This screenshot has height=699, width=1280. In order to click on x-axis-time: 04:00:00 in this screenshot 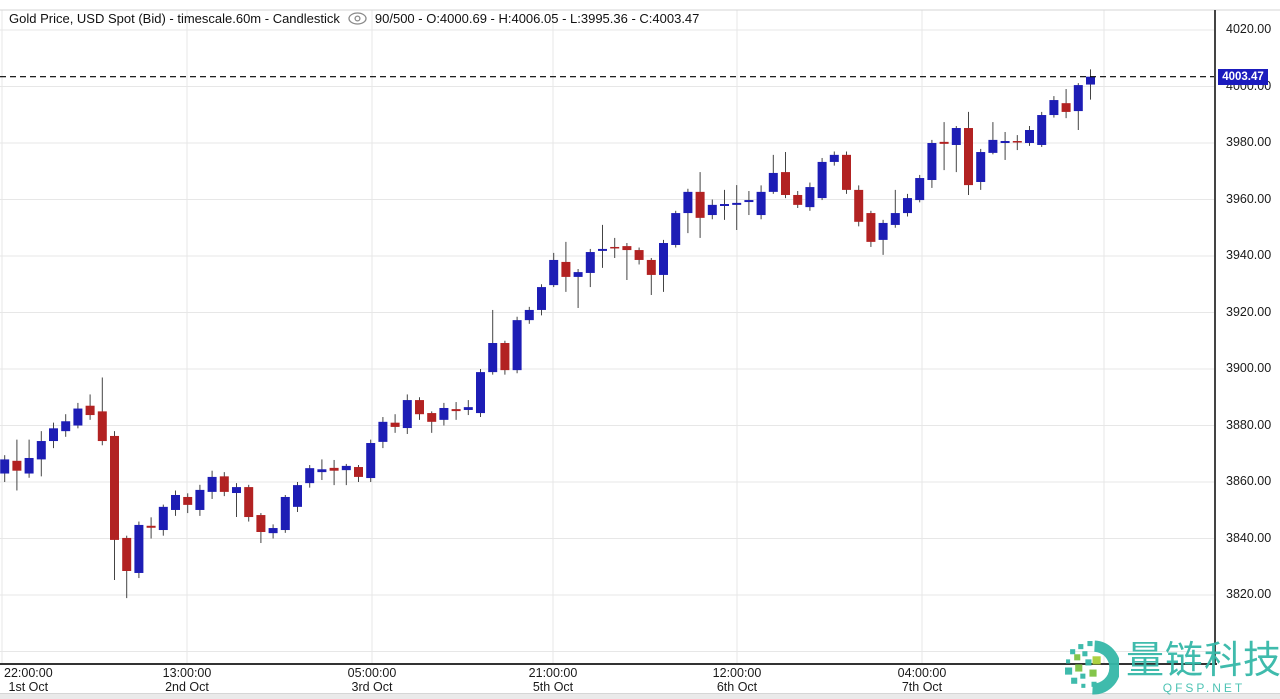, I will do `click(922, 673)`.